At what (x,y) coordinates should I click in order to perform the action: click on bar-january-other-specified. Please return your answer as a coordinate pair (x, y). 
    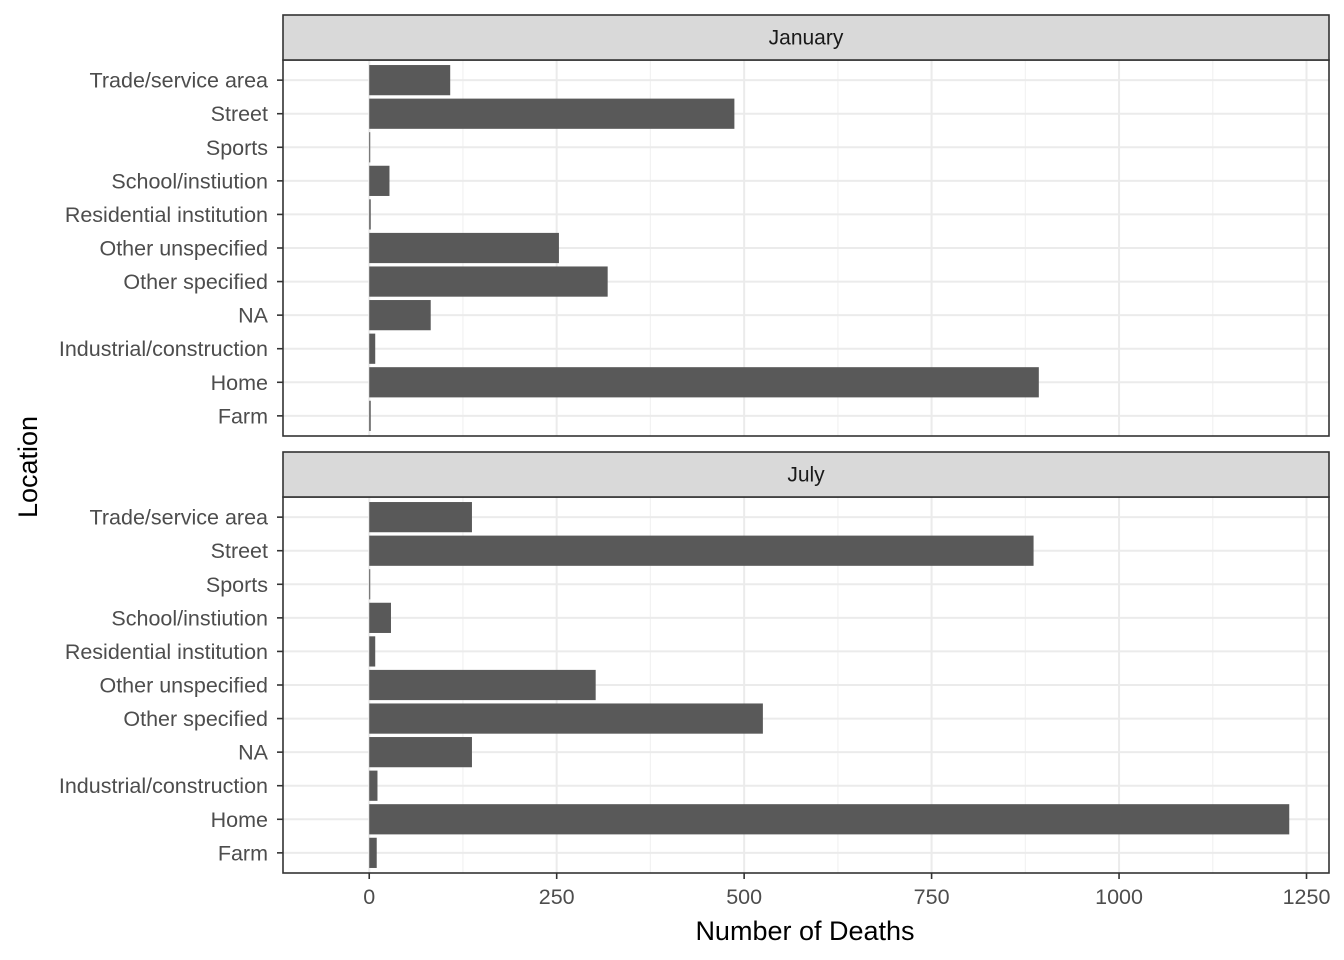
    Looking at the image, I should click on (488, 281).